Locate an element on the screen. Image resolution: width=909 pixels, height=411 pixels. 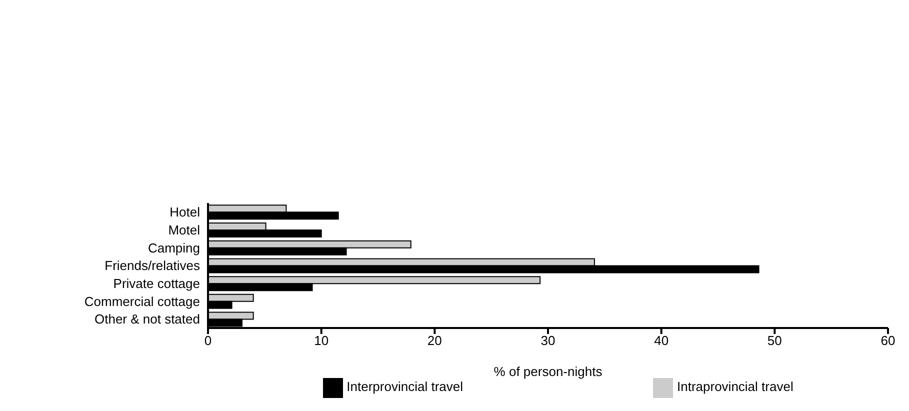
x-tick-label: 60 is located at coordinates (888, 340).